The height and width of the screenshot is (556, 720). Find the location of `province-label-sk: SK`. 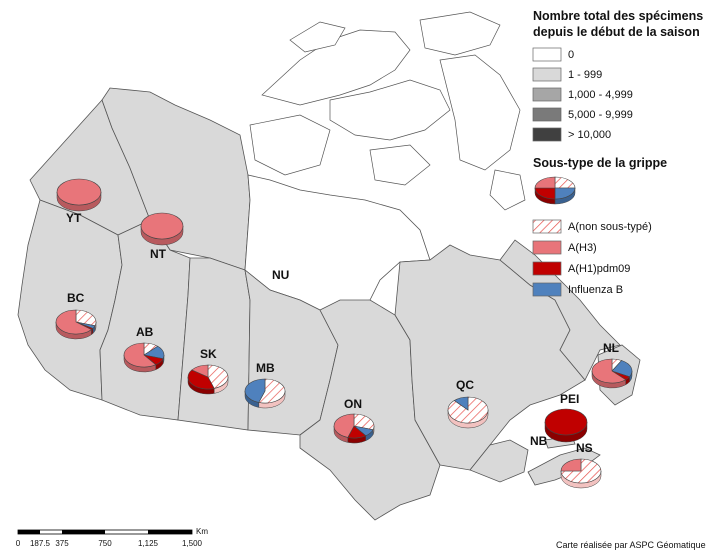

province-label-sk: SK is located at coordinates (208, 354).